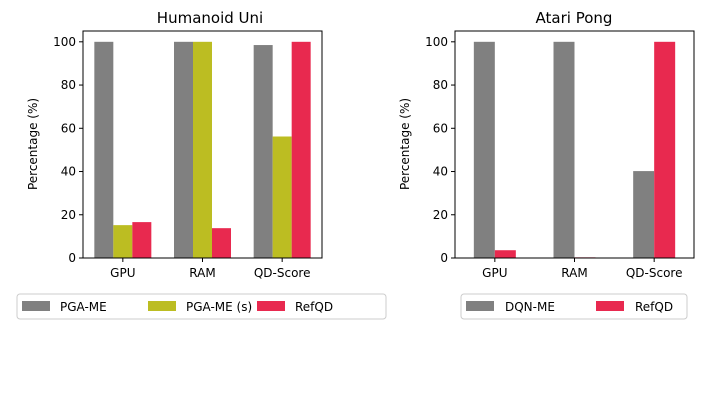 The width and height of the screenshot is (713, 401). Describe the element at coordinates (123, 241) in the screenshot. I see `bar-pga-me-s-gpu` at that location.